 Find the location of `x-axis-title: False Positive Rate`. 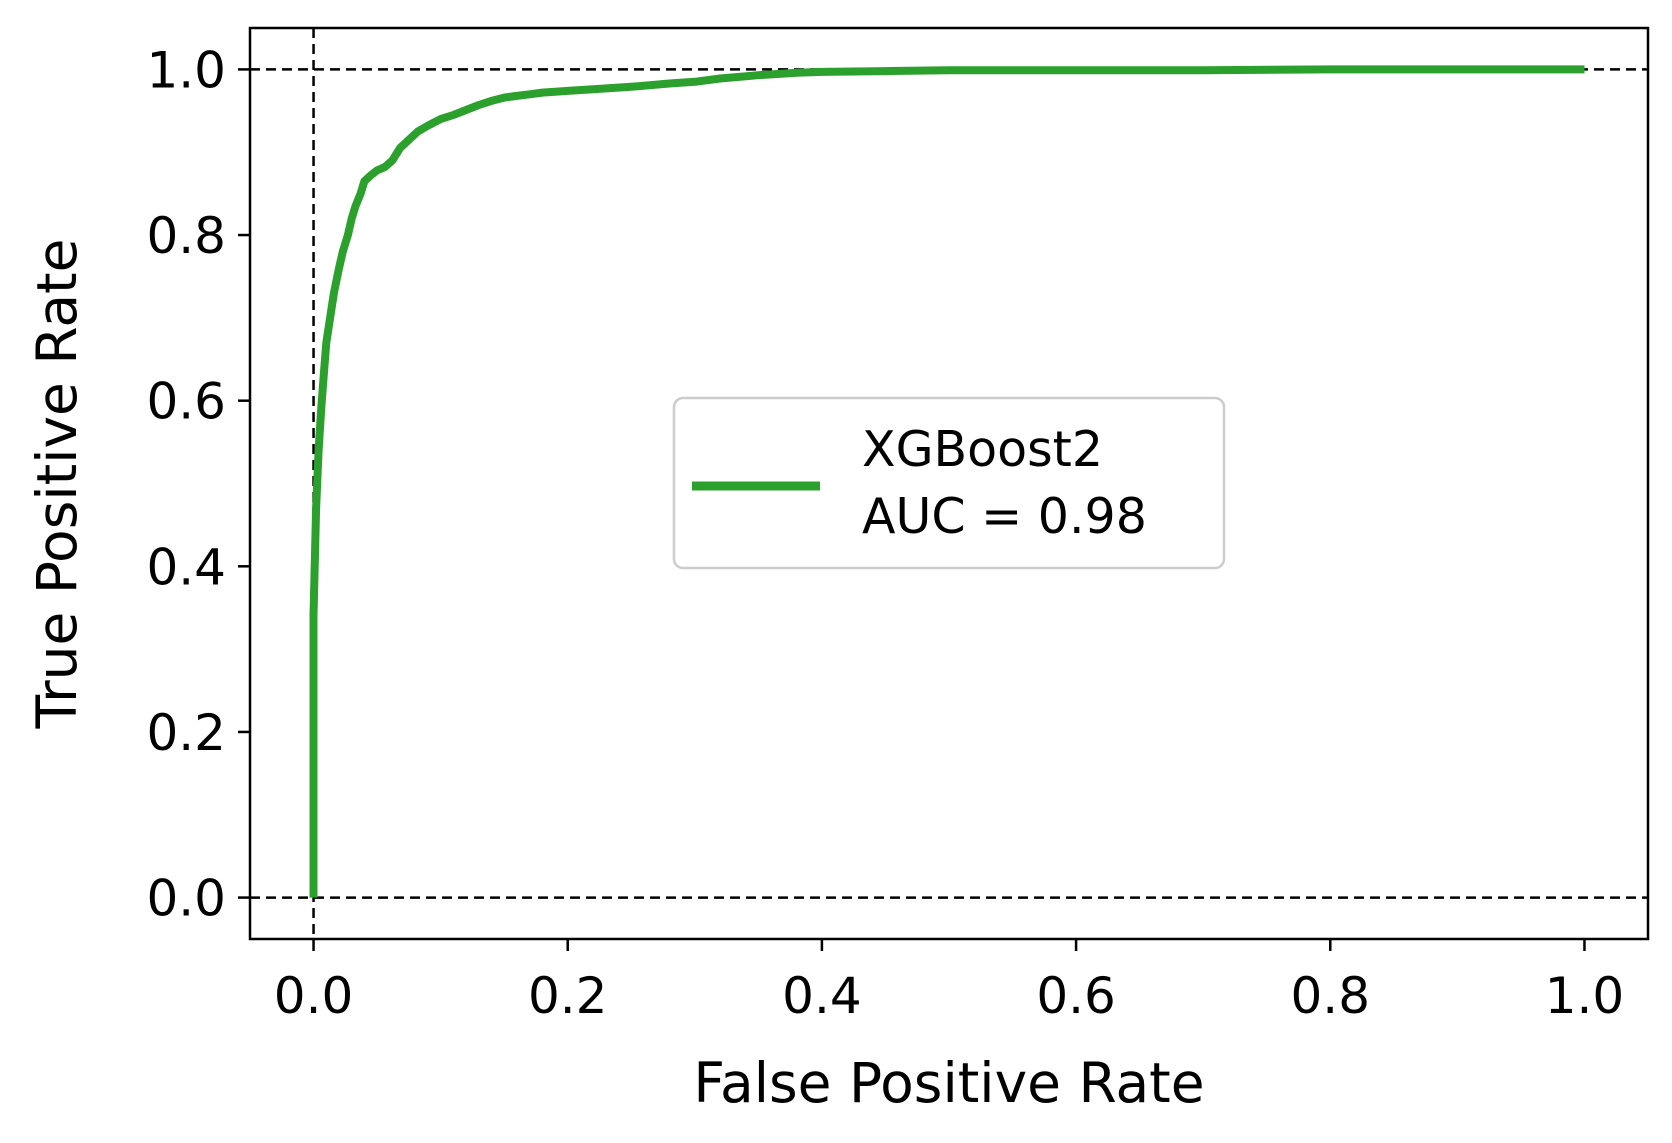

x-axis-title: False Positive Rate is located at coordinates (948, 1083).